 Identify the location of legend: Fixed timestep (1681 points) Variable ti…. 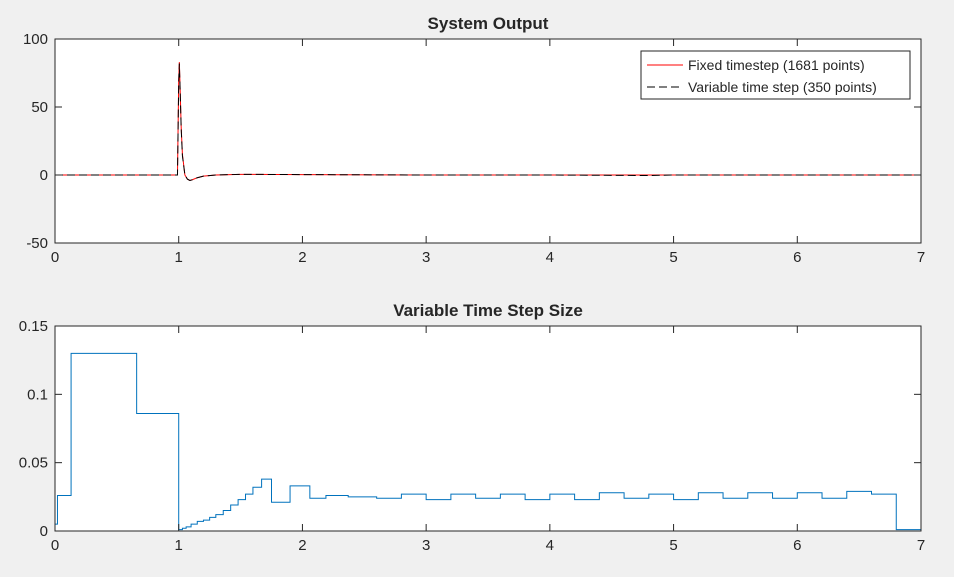
(775, 75).